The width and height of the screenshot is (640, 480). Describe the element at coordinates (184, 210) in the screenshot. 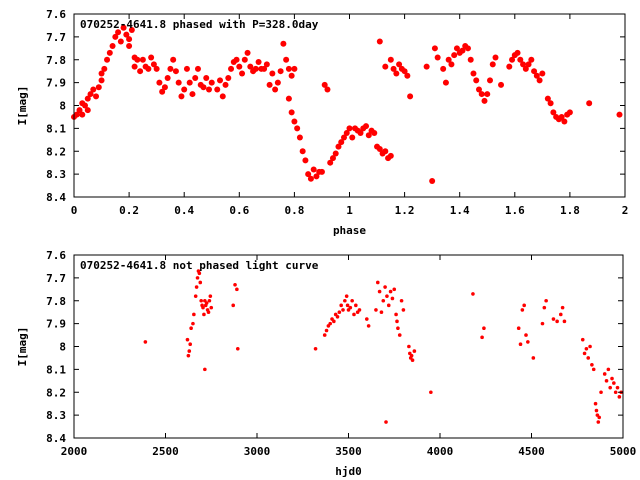

I see `phased-x-tick-label: 0.4` at that location.